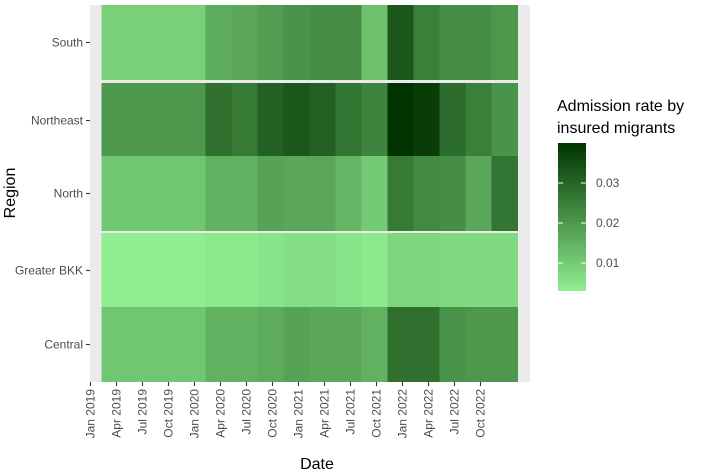 This screenshot has height=473, width=708. I want to click on x-tick-label: Jan 2020, so click(195, 414).